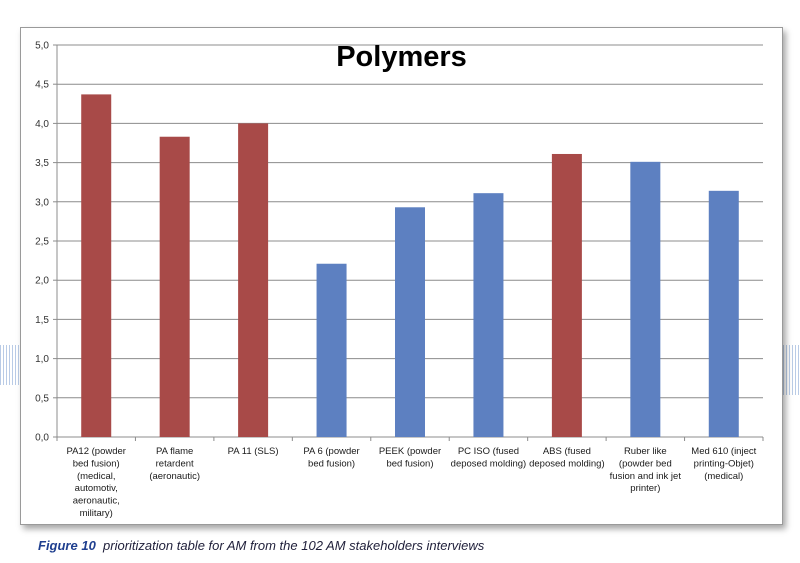  What do you see at coordinates (42, 359) in the screenshot?
I see `y-tick-label: 1,0` at bounding box center [42, 359].